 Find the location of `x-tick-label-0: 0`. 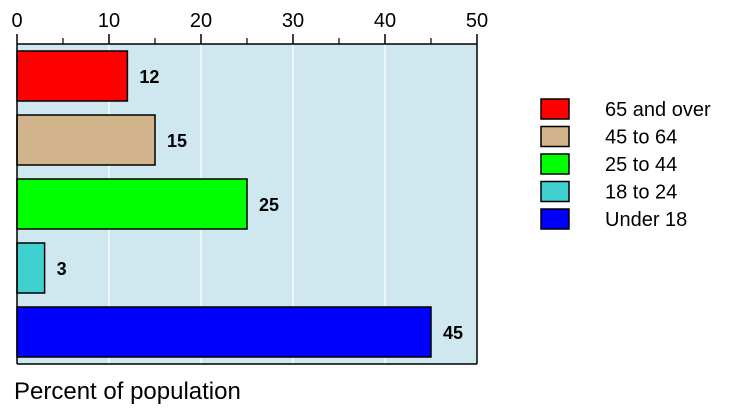

x-tick-label-0: 0 is located at coordinates (16, 21).